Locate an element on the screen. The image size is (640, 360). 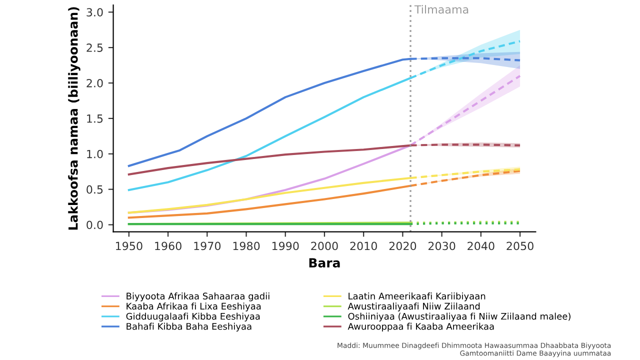
x-tick-label: 2040 is located at coordinates (481, 246).